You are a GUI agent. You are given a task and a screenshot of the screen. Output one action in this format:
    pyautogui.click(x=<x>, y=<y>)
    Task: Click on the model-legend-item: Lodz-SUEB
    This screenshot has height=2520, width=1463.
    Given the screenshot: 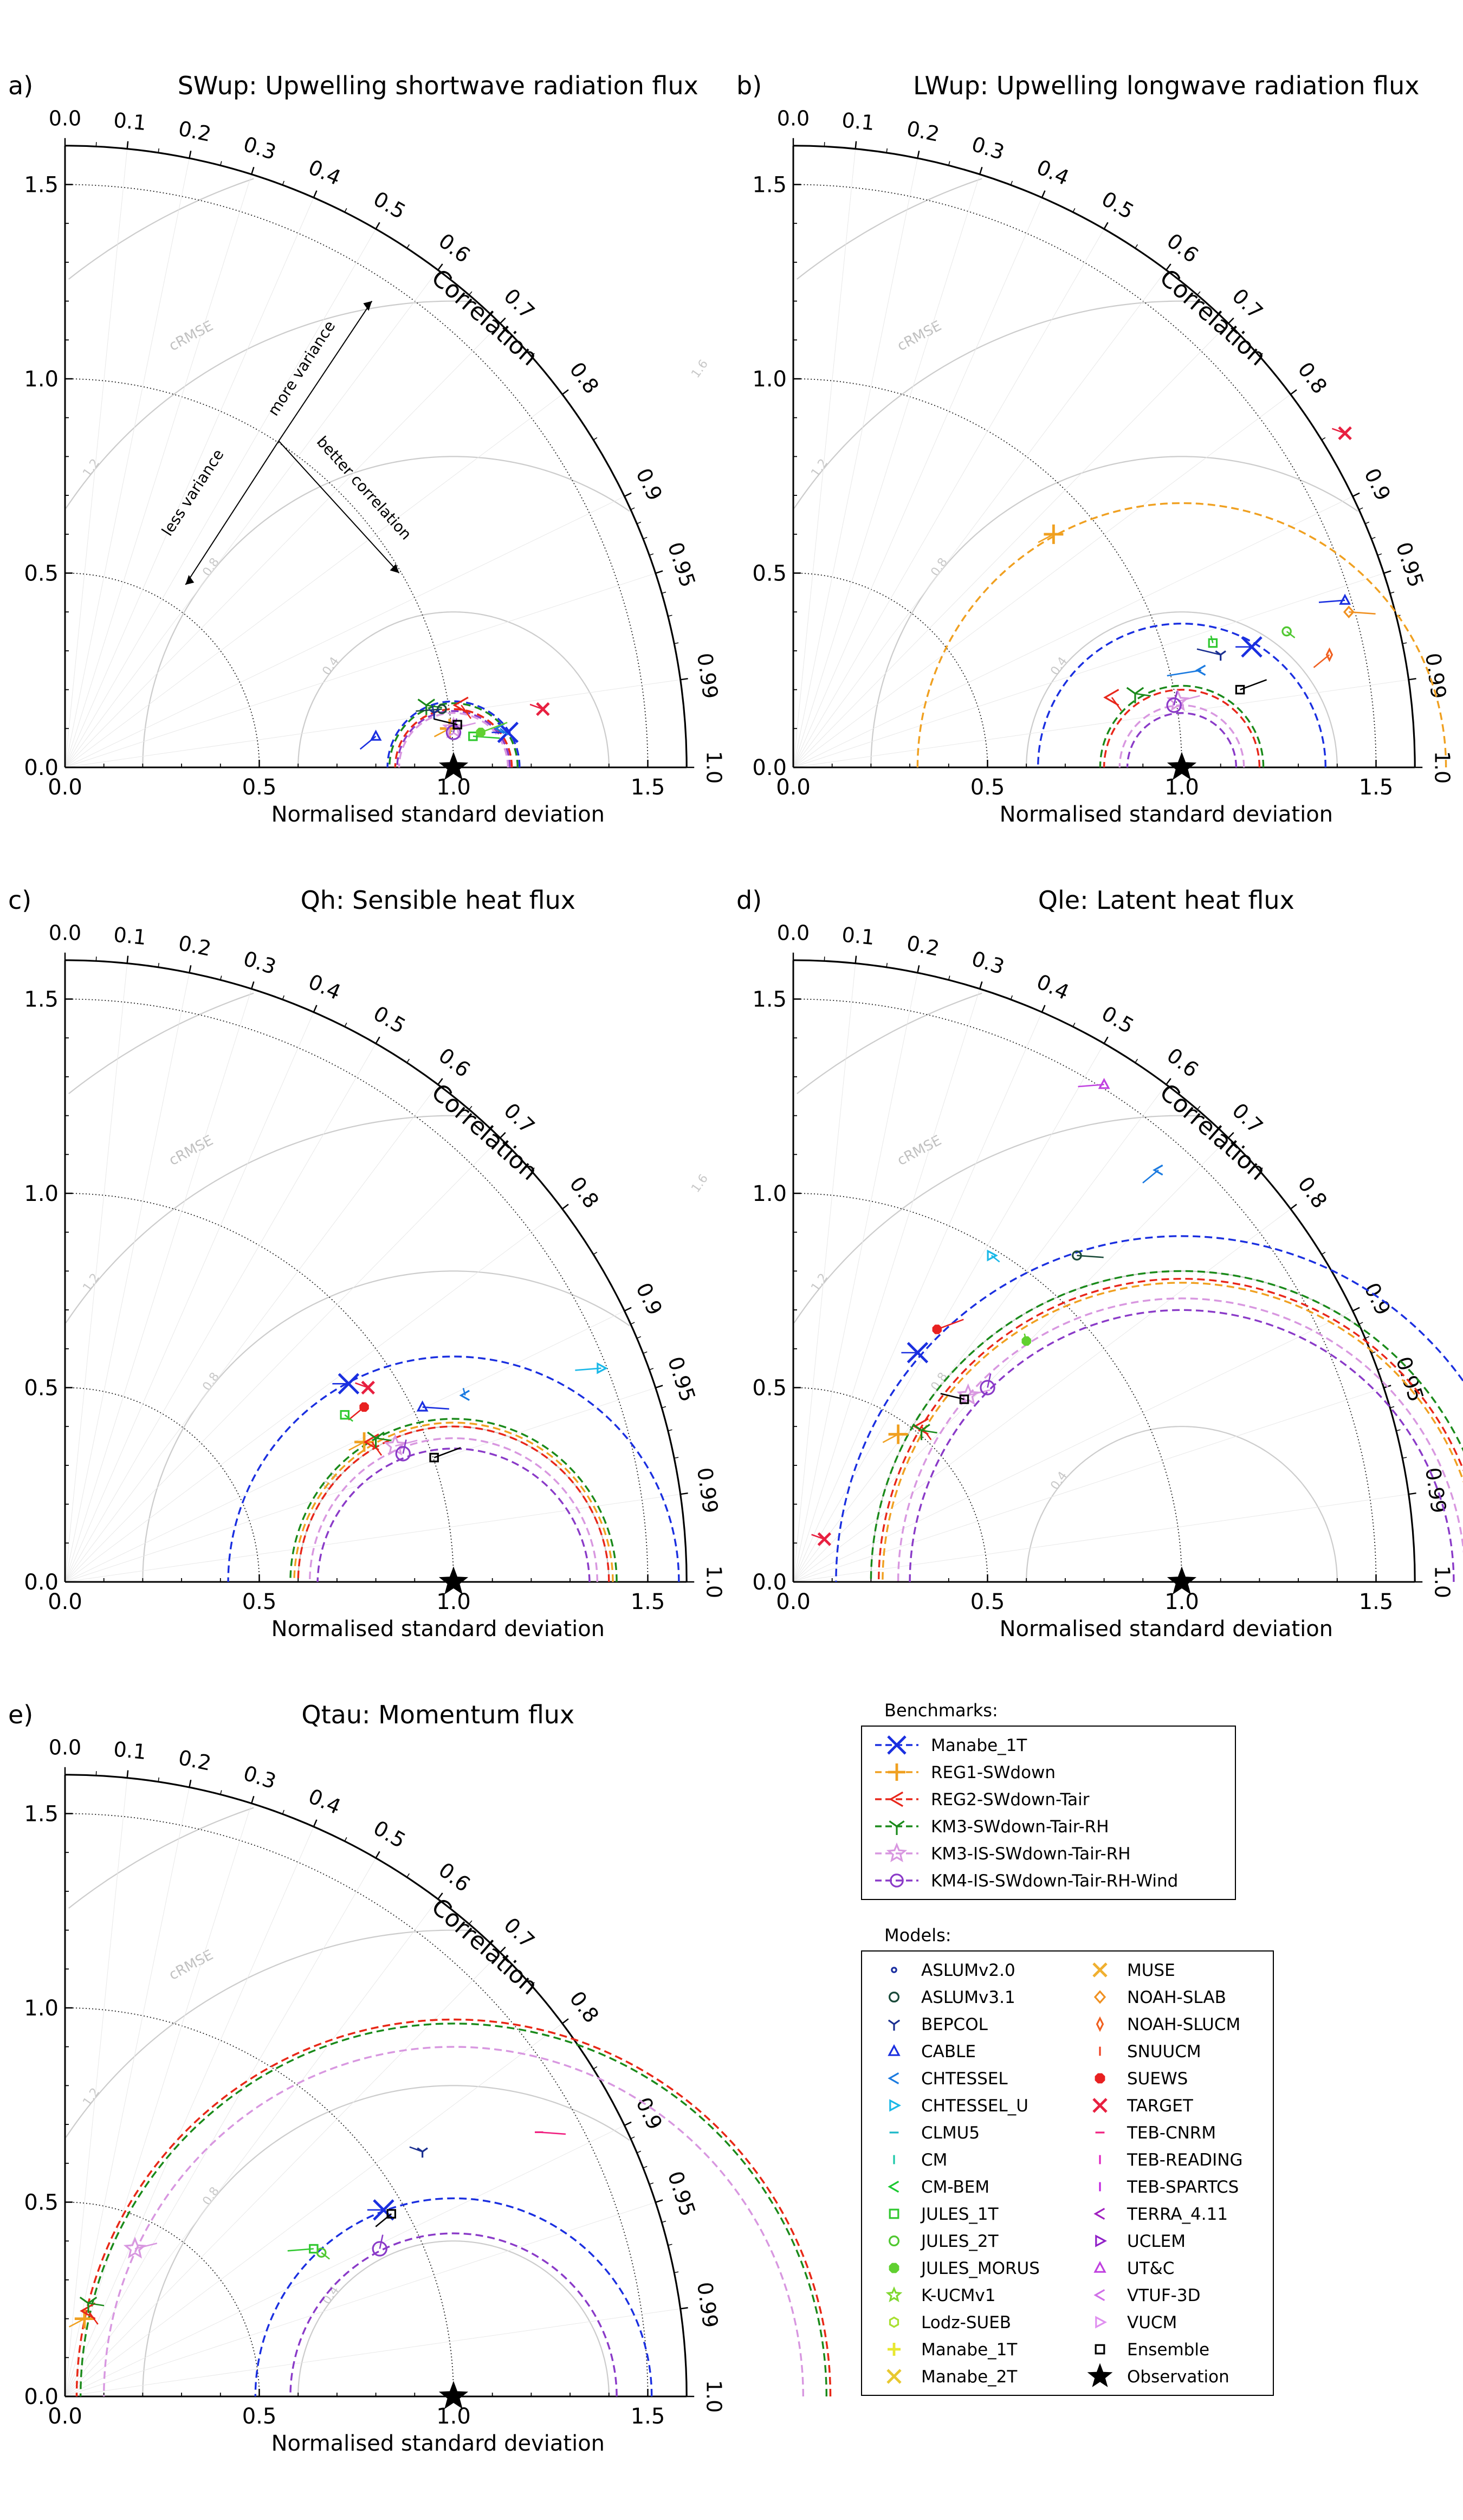 What is the action you would take?
    pyautogui.click(x=950, y=2322)
    